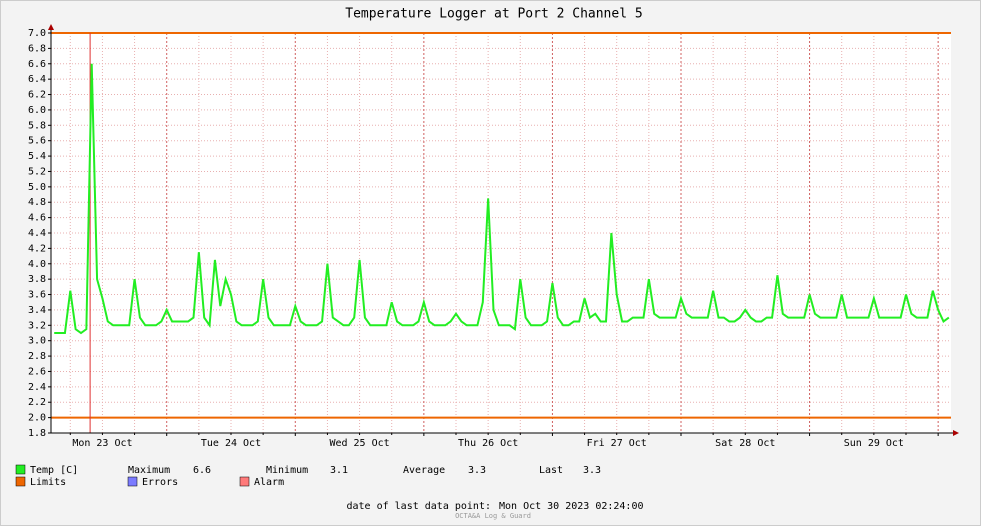 The width and height of the screenshot is (981, 526). Describe the element at coordinates (102, 443) in the screenshot. I see `x-tick-label: Mon 23 Oct` at that location.